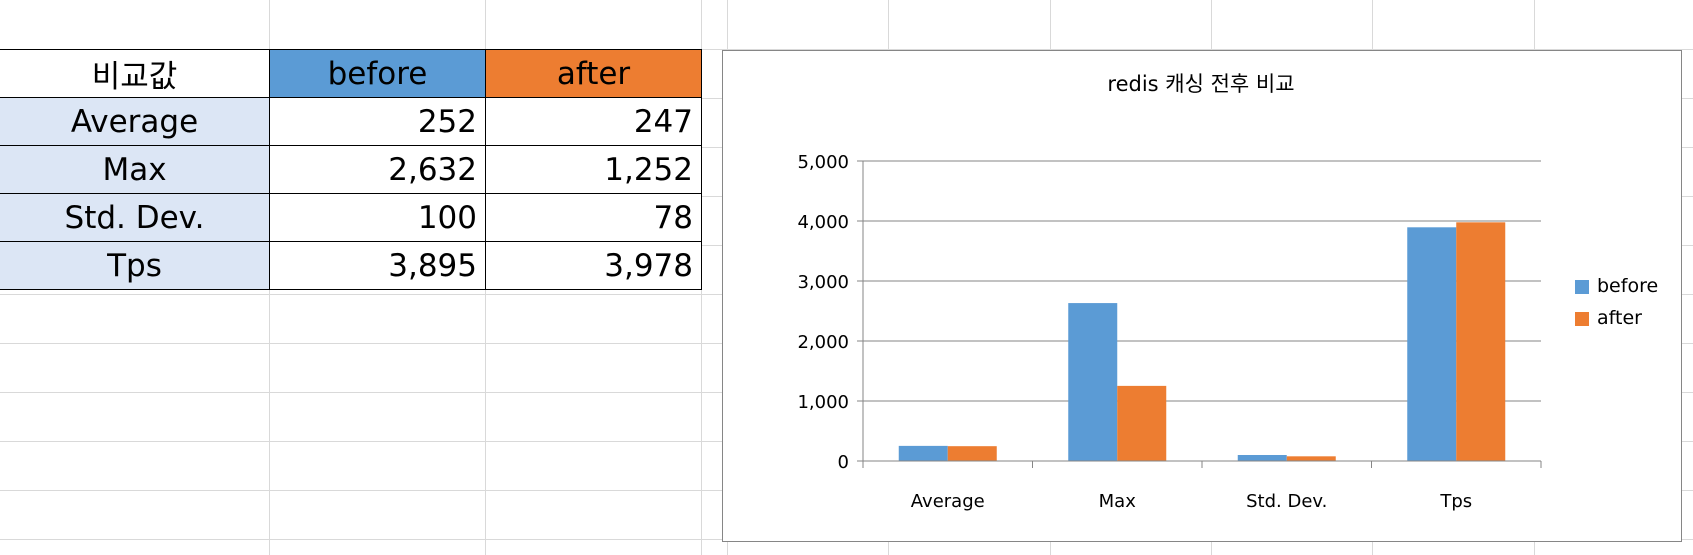 This screenshot has width=1693, height=555. Describe the element at coordinates (377, 169) in the screenshot. I see `before-value-cell: 2,632` at that location.